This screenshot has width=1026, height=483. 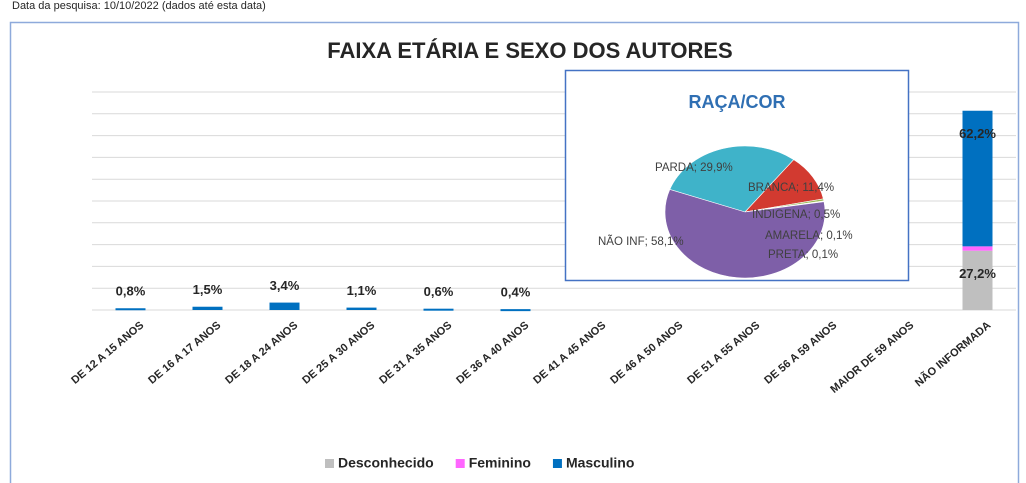 I want to click on value-label: 0,4%, so click(x=516, y=292).